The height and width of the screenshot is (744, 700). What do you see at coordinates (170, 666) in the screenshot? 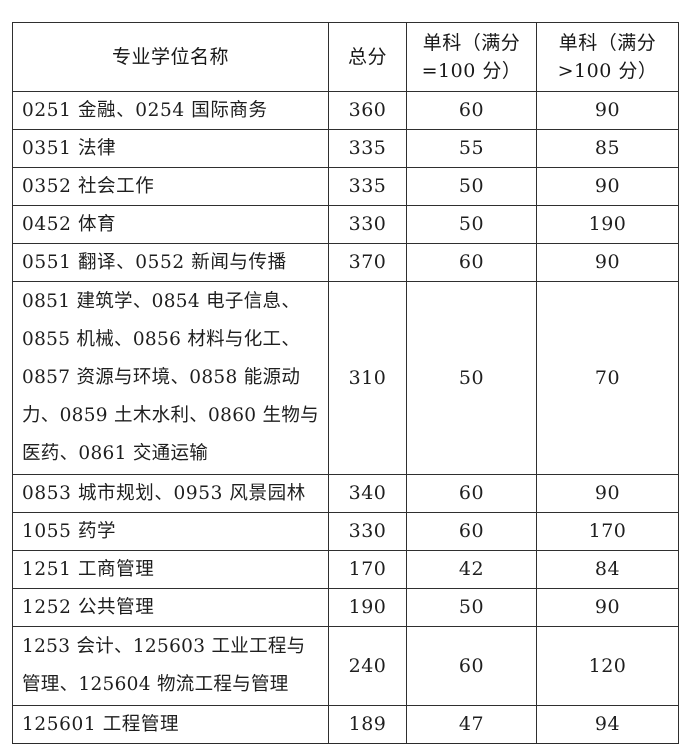
I see `cell-major-name: 1253 会计、125603 工业工程与 管理、125604 物流工程与管理` at bounding box center [170, 666].